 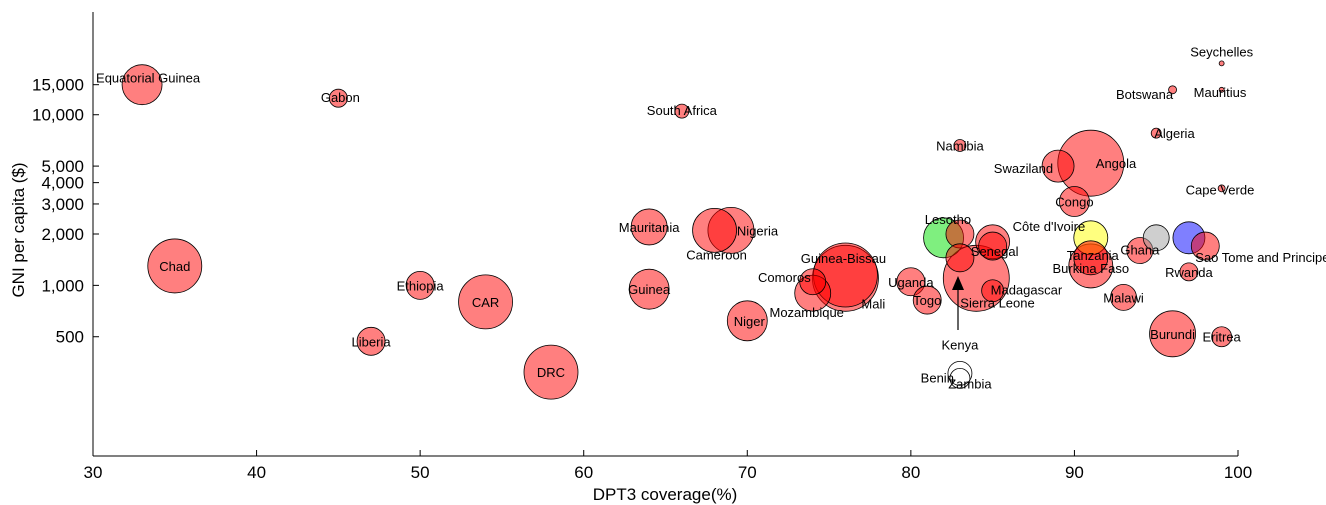 What do you see at coordinates (1049, 226) in the screenshot?
I see `bubble-label: Côte d'Ivoire` at bounding box center [1049, 226].